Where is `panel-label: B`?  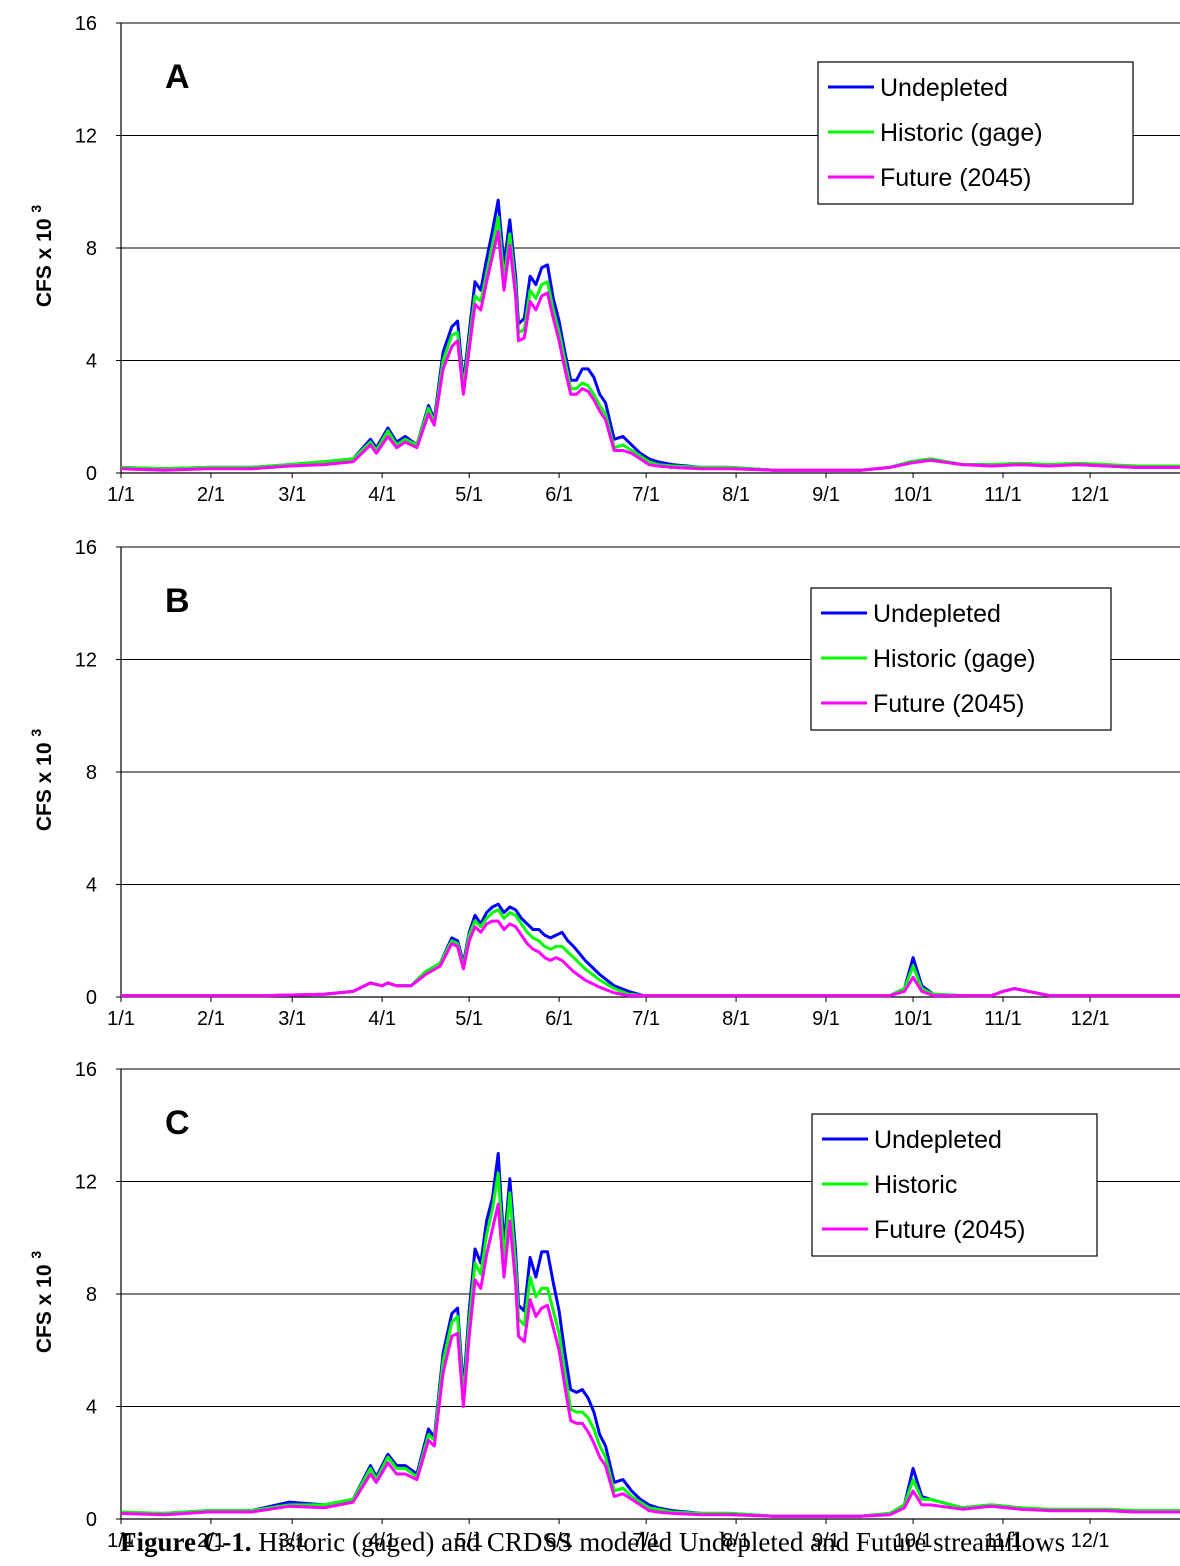 panel-label: B is located at coordinates (177, 601).